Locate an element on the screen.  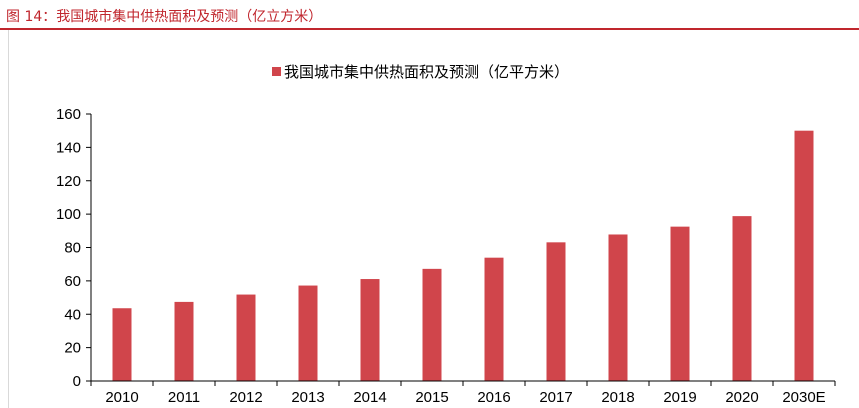
legend-label: 我国城市集中供热面积及预测（亿平方米） is located at coordinates (426, 72).